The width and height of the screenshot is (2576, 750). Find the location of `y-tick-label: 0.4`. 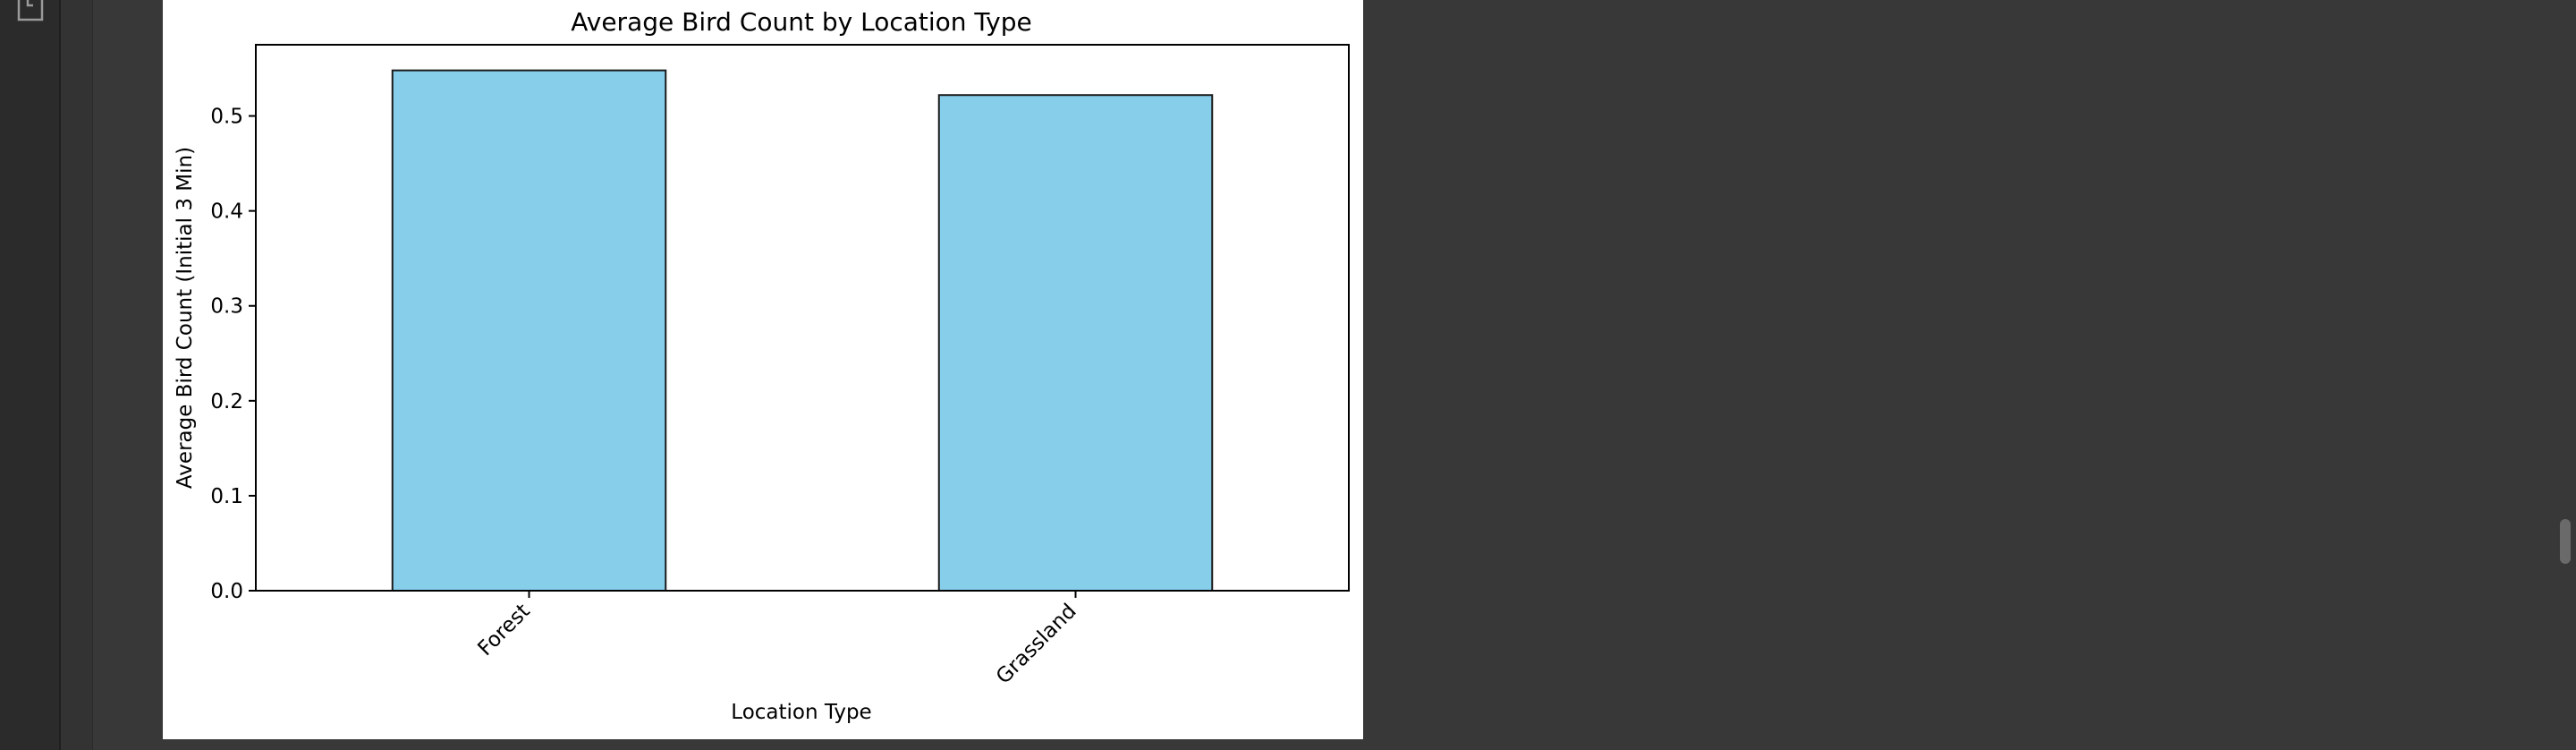

y-tick-label: 0.4 is located at coordinates (226, 212).